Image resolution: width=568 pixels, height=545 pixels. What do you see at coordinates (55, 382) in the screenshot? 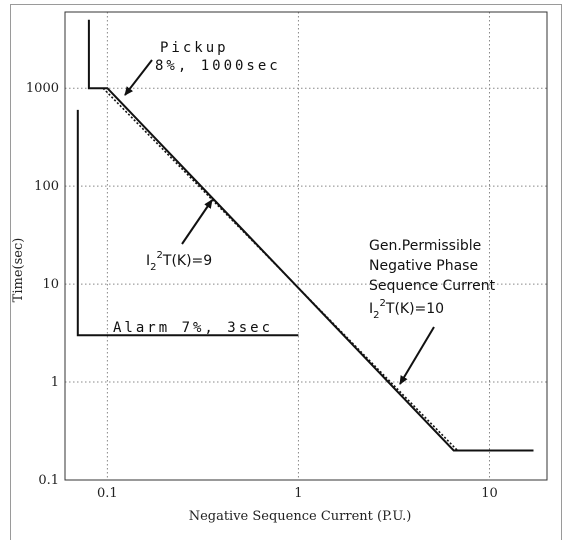
I see `y-tick-label: 1` at bounding box center [55, 382].